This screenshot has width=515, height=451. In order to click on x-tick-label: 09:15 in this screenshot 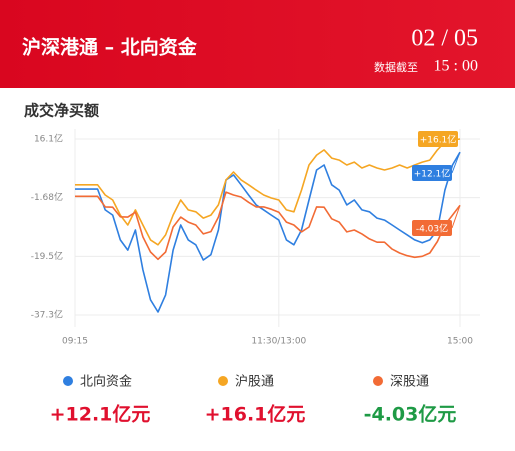, I will do `click(75, 342)`.